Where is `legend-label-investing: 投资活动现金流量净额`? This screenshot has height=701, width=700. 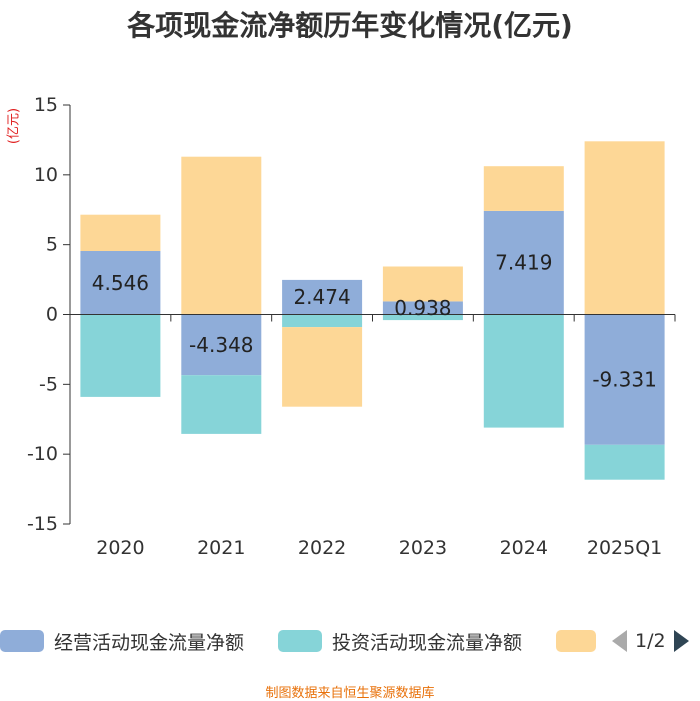
legend-label-investing: 投资活动现金流量净额 is located at coordinates (427, 642).